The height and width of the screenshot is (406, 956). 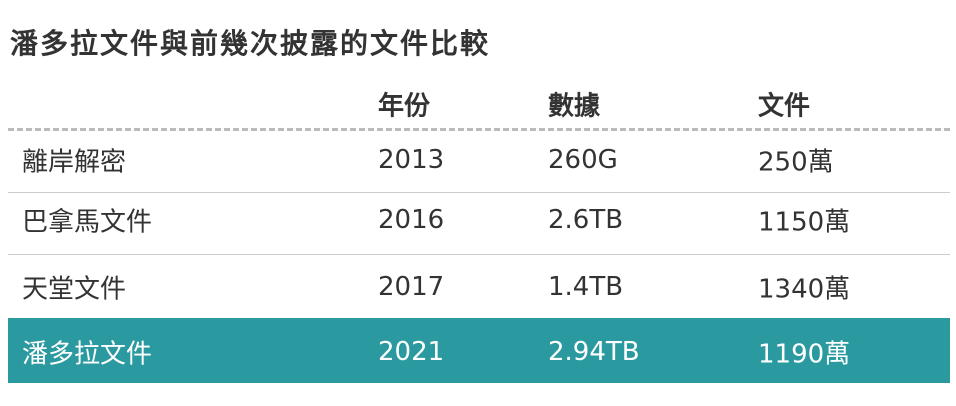 What do you see at coordinates (784, 106) in the screenshot?
I see `column-header: 文件` at bounding box center [784, 106].